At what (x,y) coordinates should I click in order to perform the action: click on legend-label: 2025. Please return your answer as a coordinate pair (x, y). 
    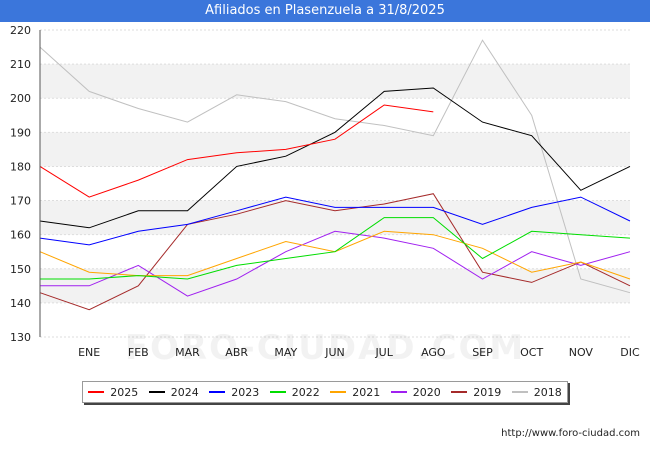
    Looking at the image, I should click on (124, 392).